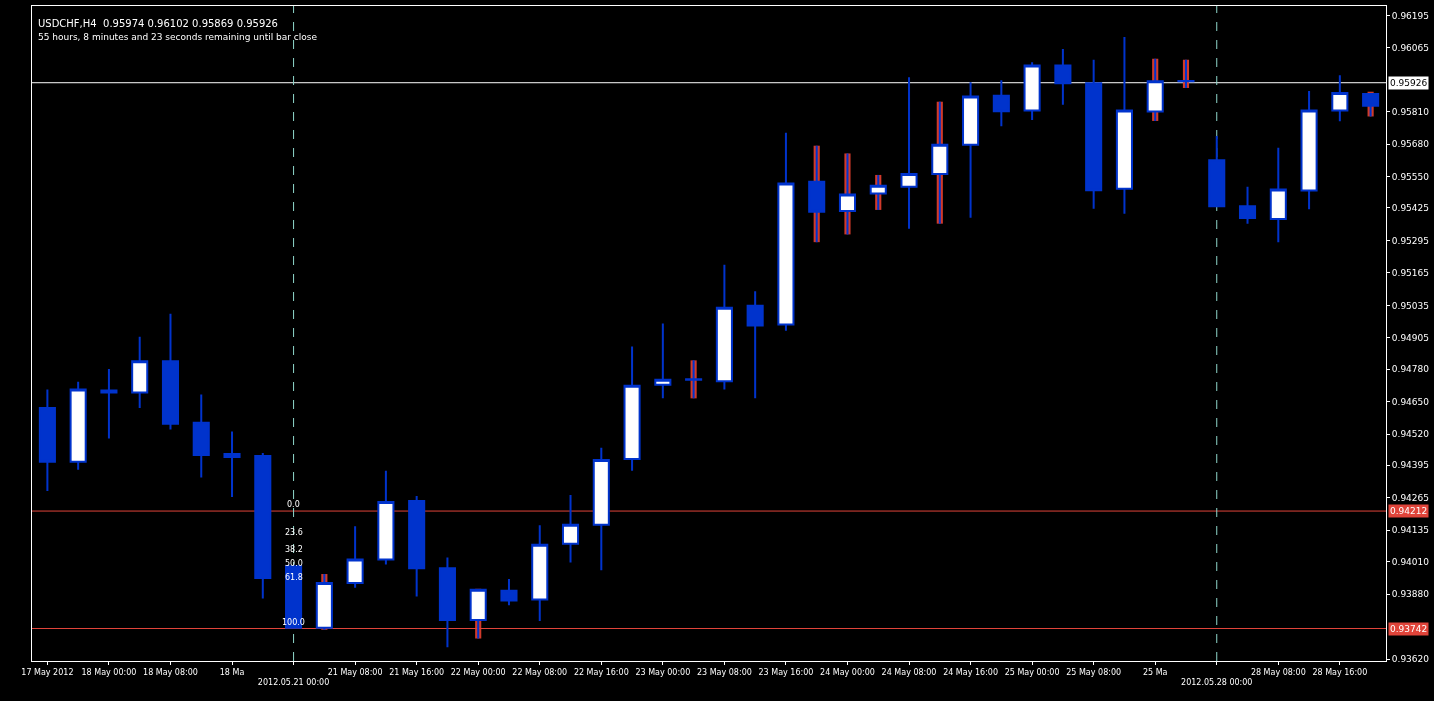 This screenshot has width=1434, height=701. Describe the element at coordinates (178, 37) in the screenshot. I see `annotation: 55 hours, 8 minutes and 23 seconds remaining until bar close` at that location.